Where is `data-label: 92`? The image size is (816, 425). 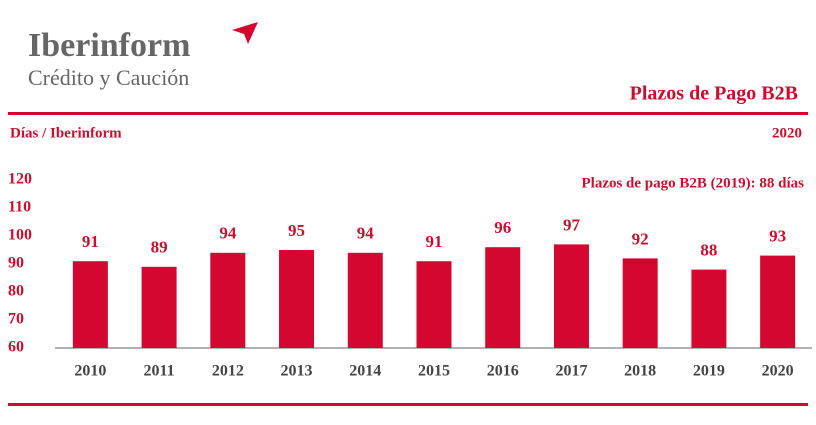
data-label: 92 is located at coordinates (640, 238).